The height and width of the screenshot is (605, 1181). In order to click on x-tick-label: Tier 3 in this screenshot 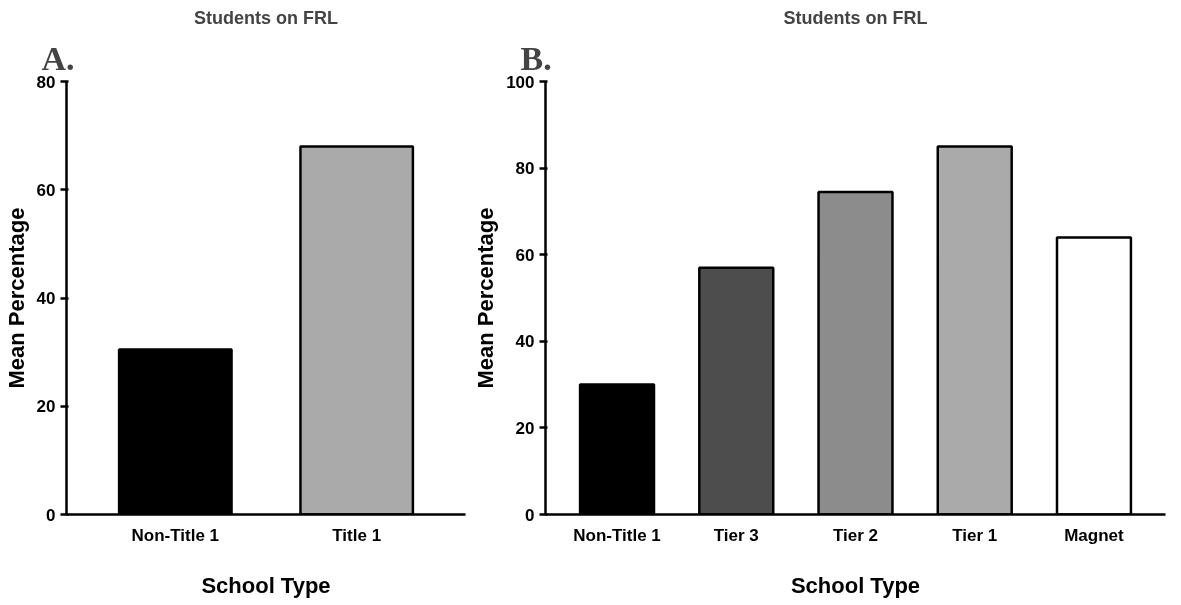, I will do `click(736, 535)`.